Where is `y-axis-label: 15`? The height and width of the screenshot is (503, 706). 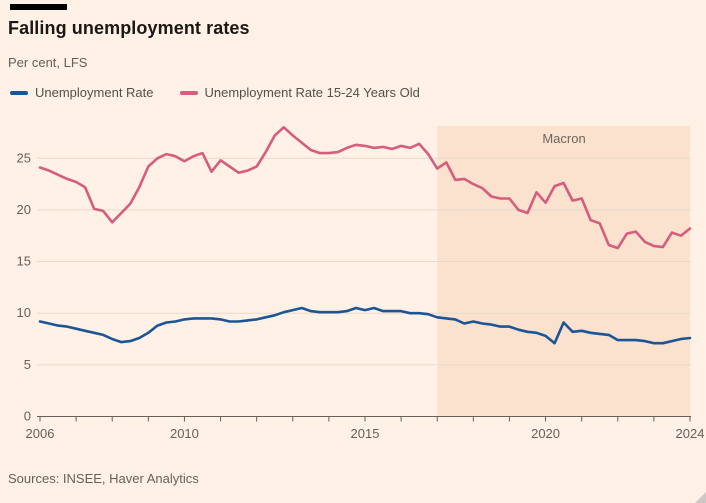
y-axis-label: 15 is located at coordinates (24, 261).